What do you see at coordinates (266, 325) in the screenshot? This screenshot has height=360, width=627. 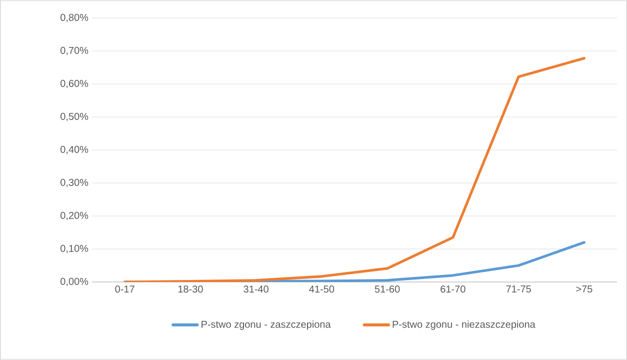 I see `legend-label: P-stwo zgonu - zaszczepiona` at bounding box center [266, 325].